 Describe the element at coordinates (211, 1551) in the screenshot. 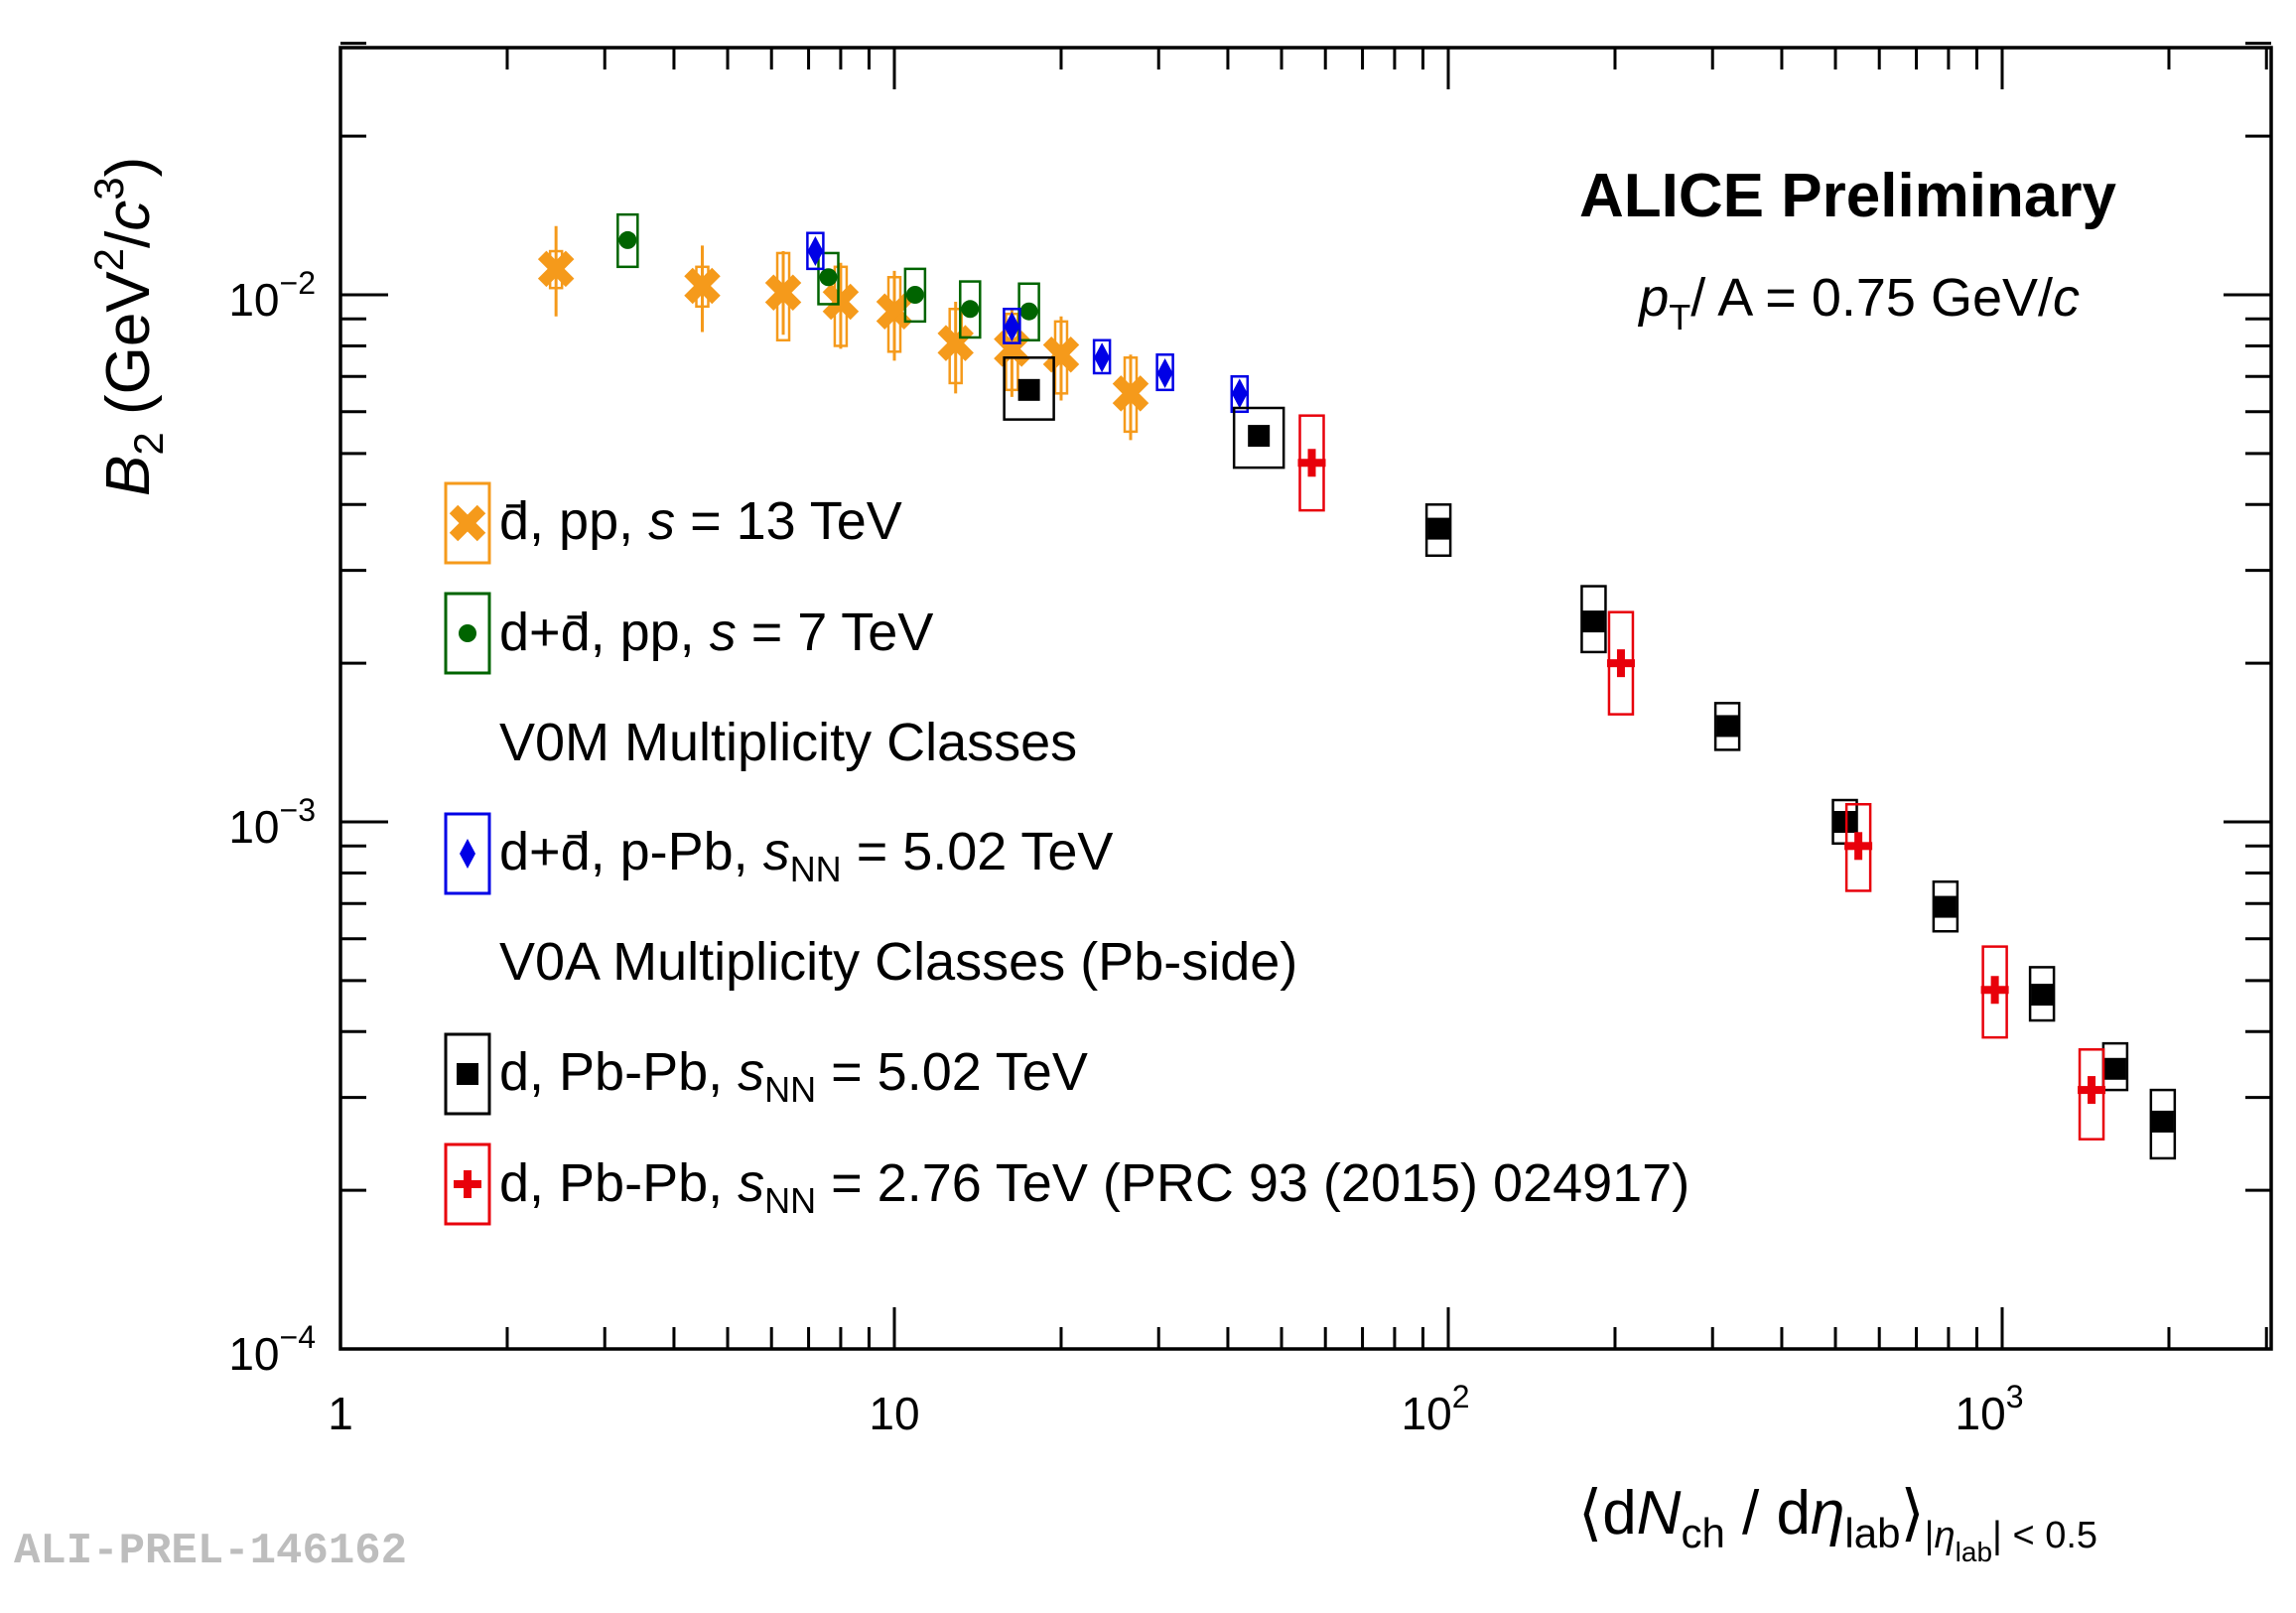

I see `watermark: ALI-PREL-146162` at that location.